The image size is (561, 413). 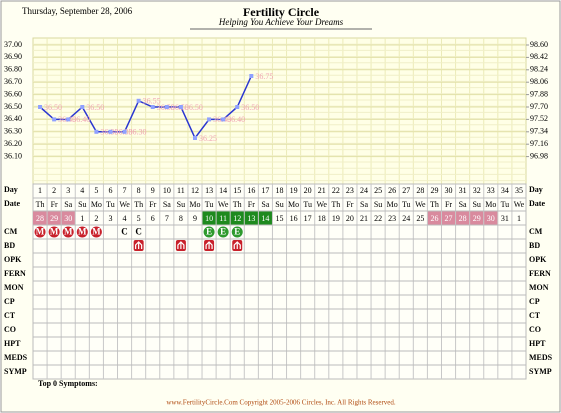 I want to click on date-number: 27, so click(x=449, y=218).